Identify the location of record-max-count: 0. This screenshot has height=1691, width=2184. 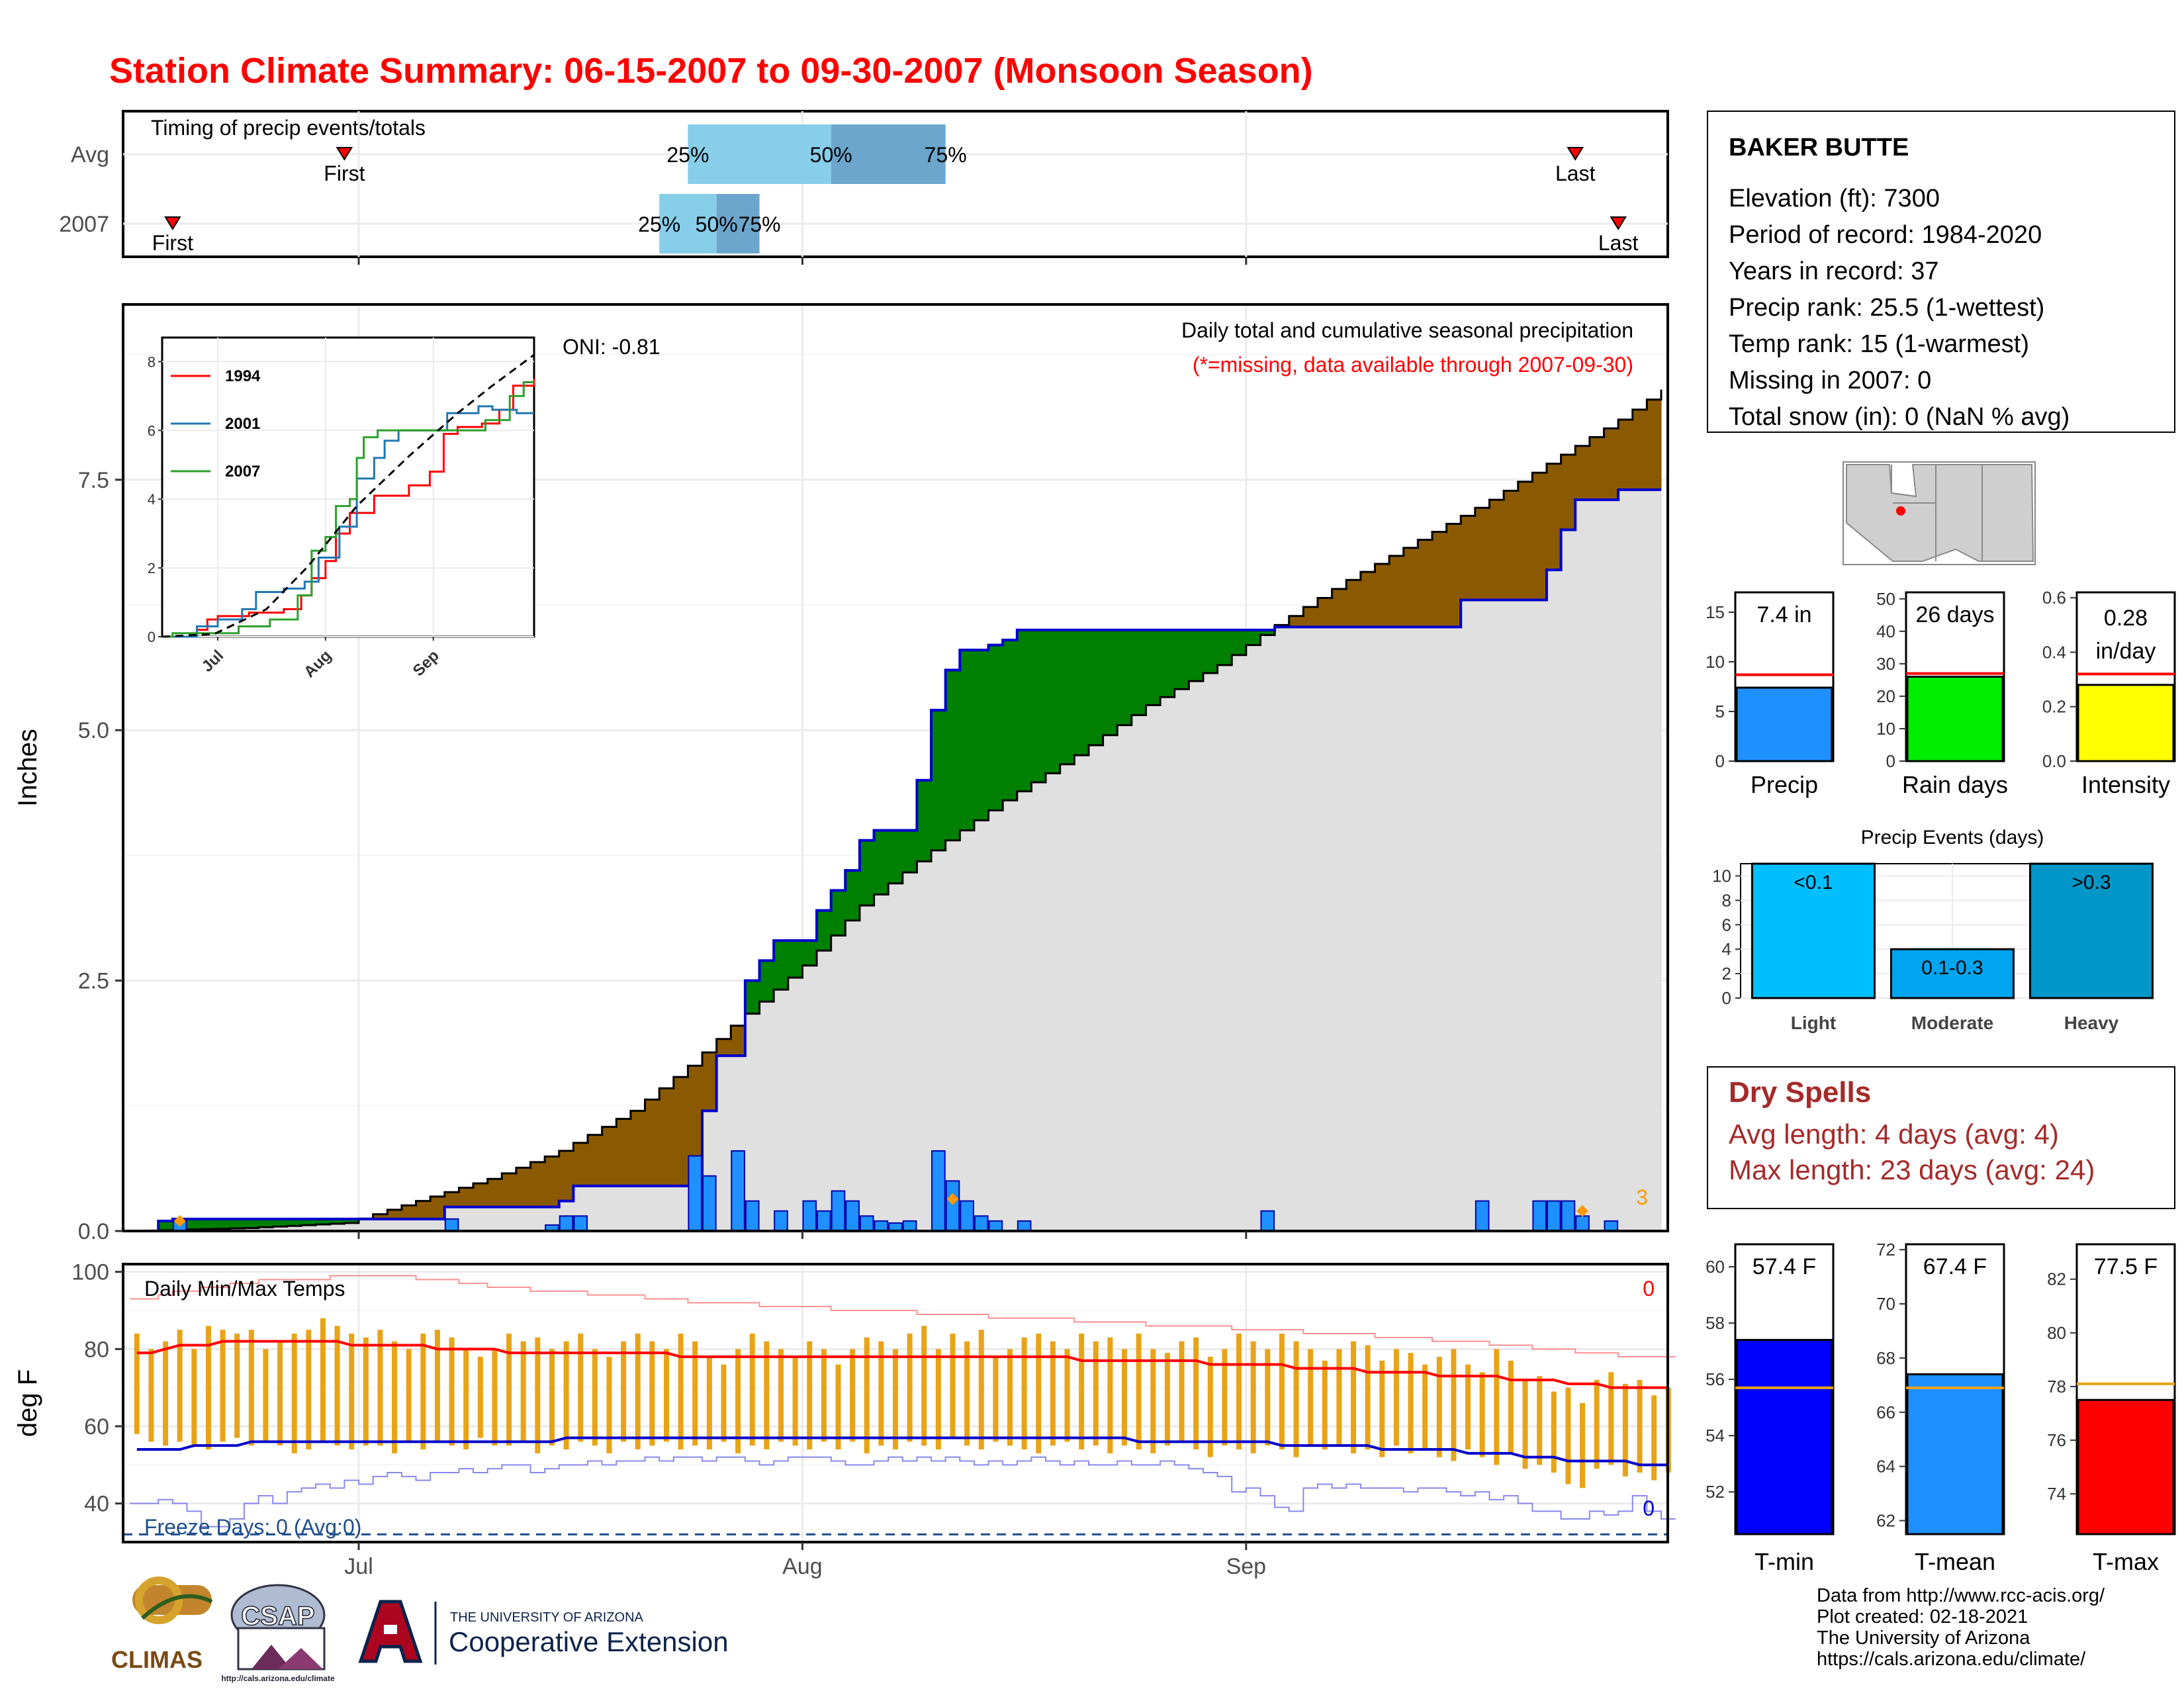
(1649, 1289).